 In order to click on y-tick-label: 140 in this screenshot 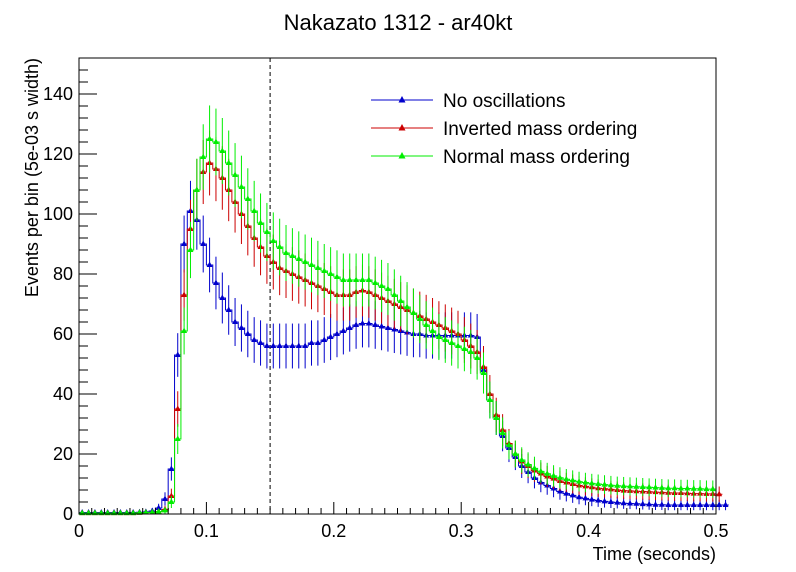, I will do `click(58, 94)`.